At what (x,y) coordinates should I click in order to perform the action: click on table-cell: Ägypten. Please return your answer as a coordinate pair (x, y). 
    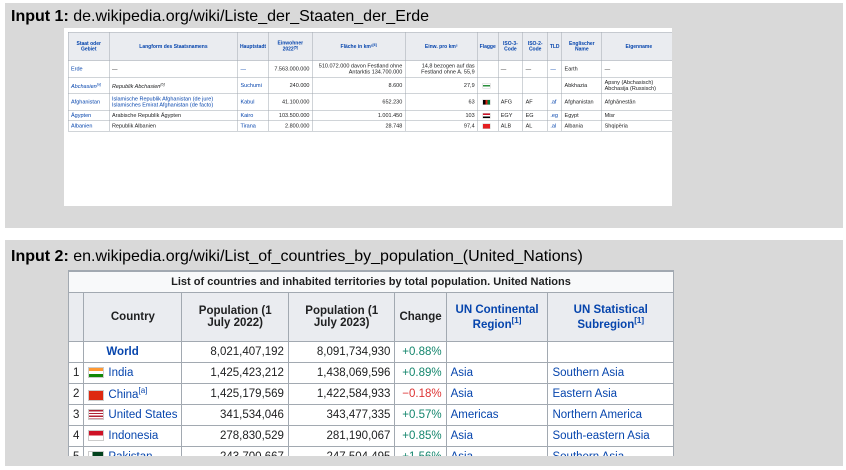
    Looking at the image, I should click on (89, 115).